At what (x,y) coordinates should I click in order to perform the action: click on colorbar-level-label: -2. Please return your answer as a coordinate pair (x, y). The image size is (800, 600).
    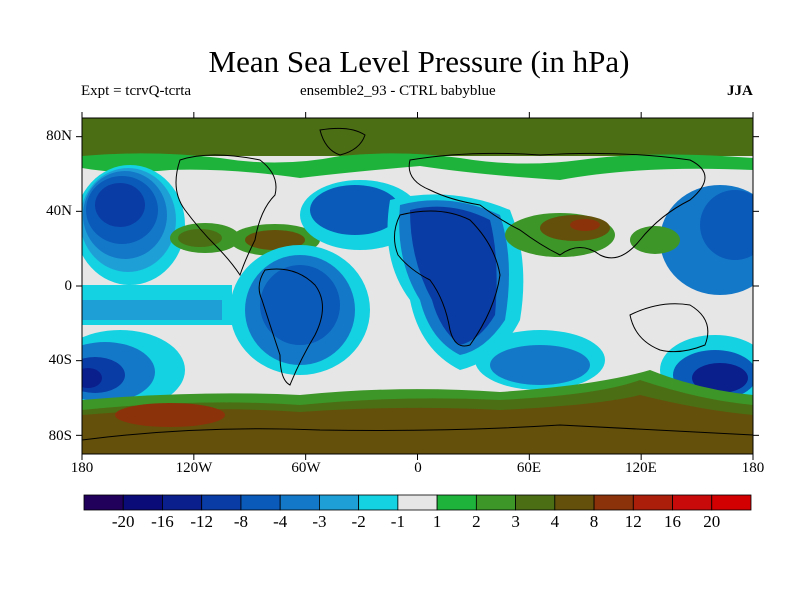
    Looking at the image, I should click on (358, 521).